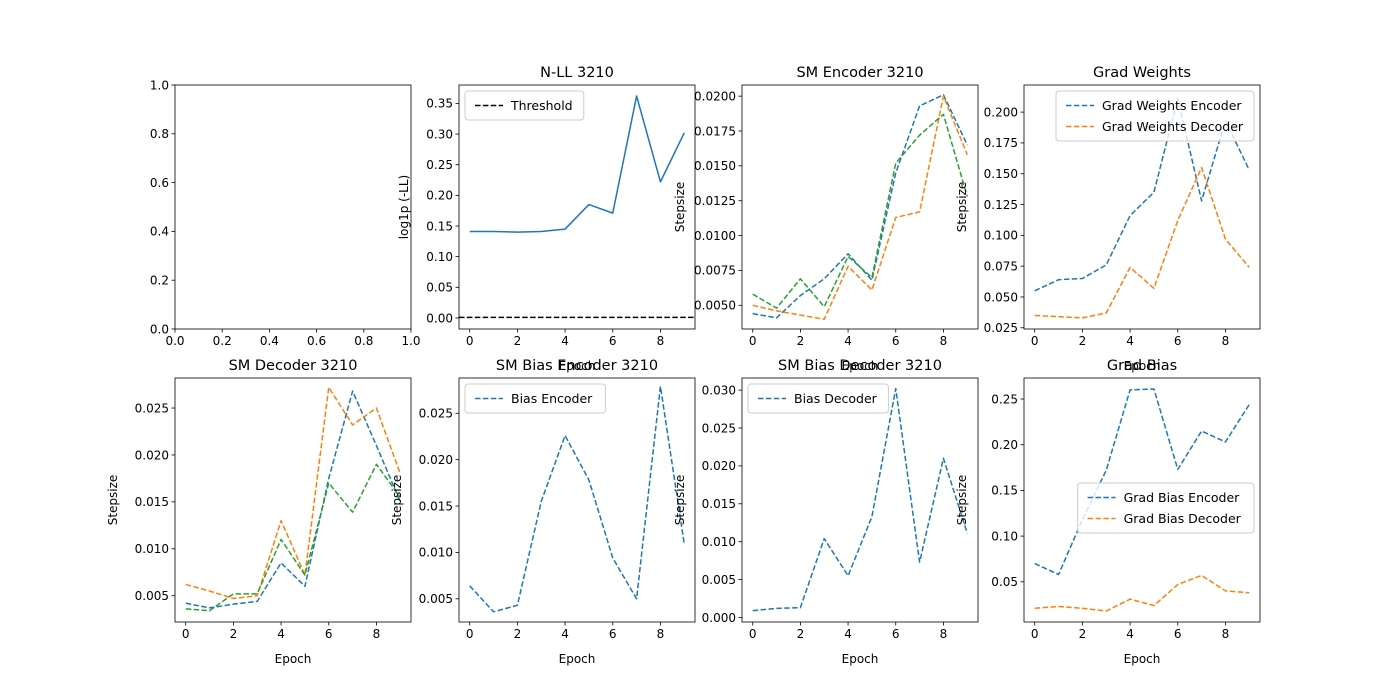 The width and height of the screenshot is (1400, 700). I want to click on legend: Bias Encoder, so click(535, 398).